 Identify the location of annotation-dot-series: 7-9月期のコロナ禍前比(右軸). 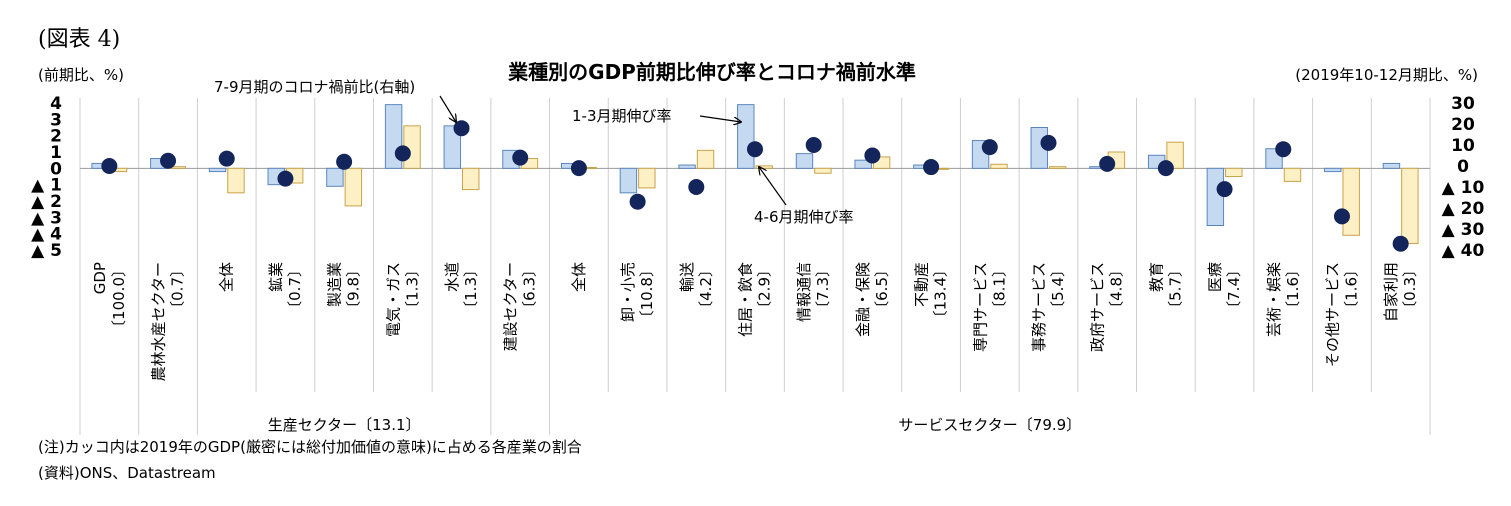
(314, 87).